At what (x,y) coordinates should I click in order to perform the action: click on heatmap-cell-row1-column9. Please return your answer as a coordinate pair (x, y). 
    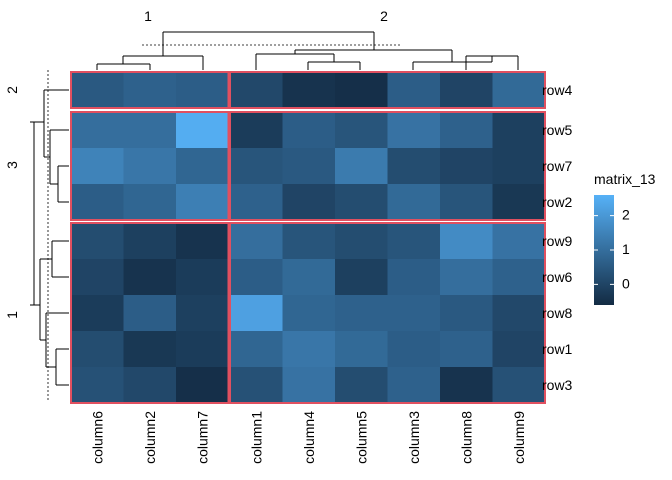
    Looking at the image, I should click on (519, 349).